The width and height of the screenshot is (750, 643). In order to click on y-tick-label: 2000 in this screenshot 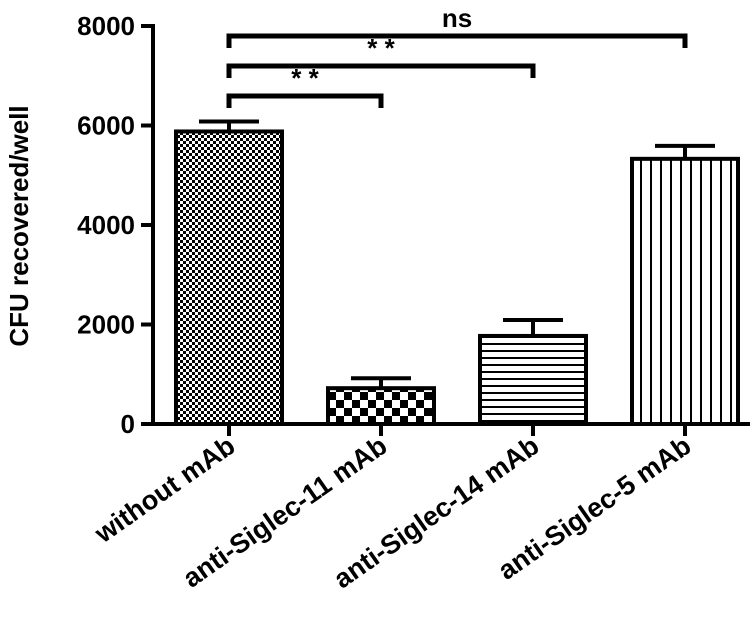, I will do `click(106, 325)`.